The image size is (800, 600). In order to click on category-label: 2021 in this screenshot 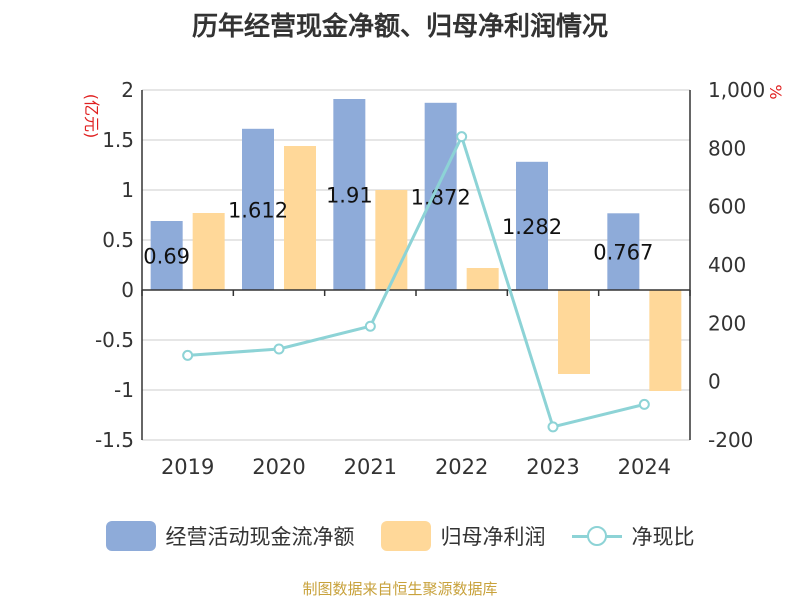, I will do `click(370, 467)`.